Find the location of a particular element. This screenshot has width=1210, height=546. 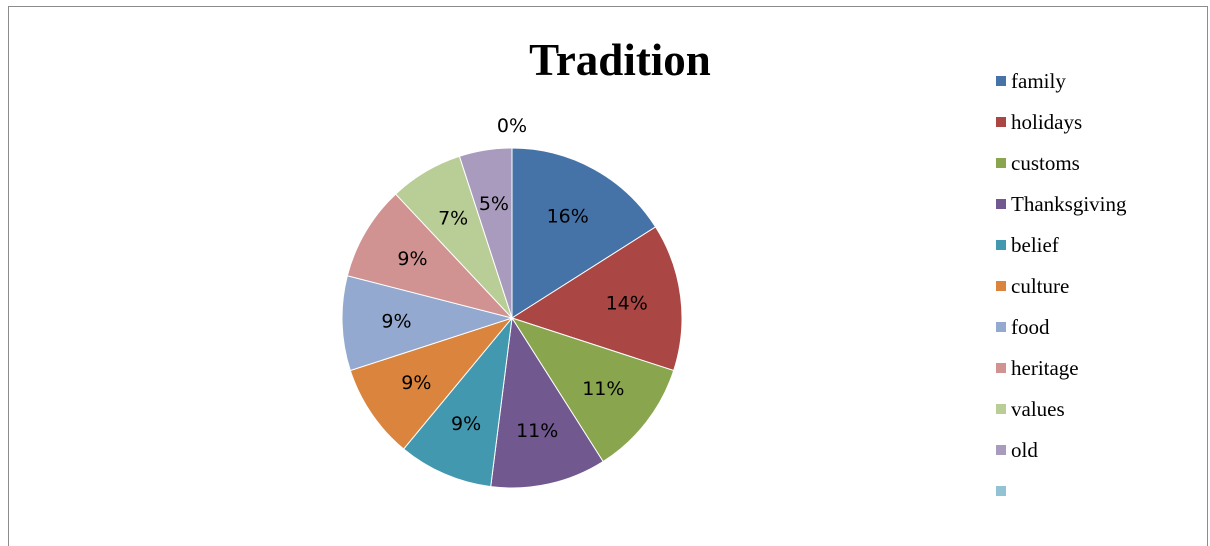

legend-label: food is located at coordinates (1030, 326).